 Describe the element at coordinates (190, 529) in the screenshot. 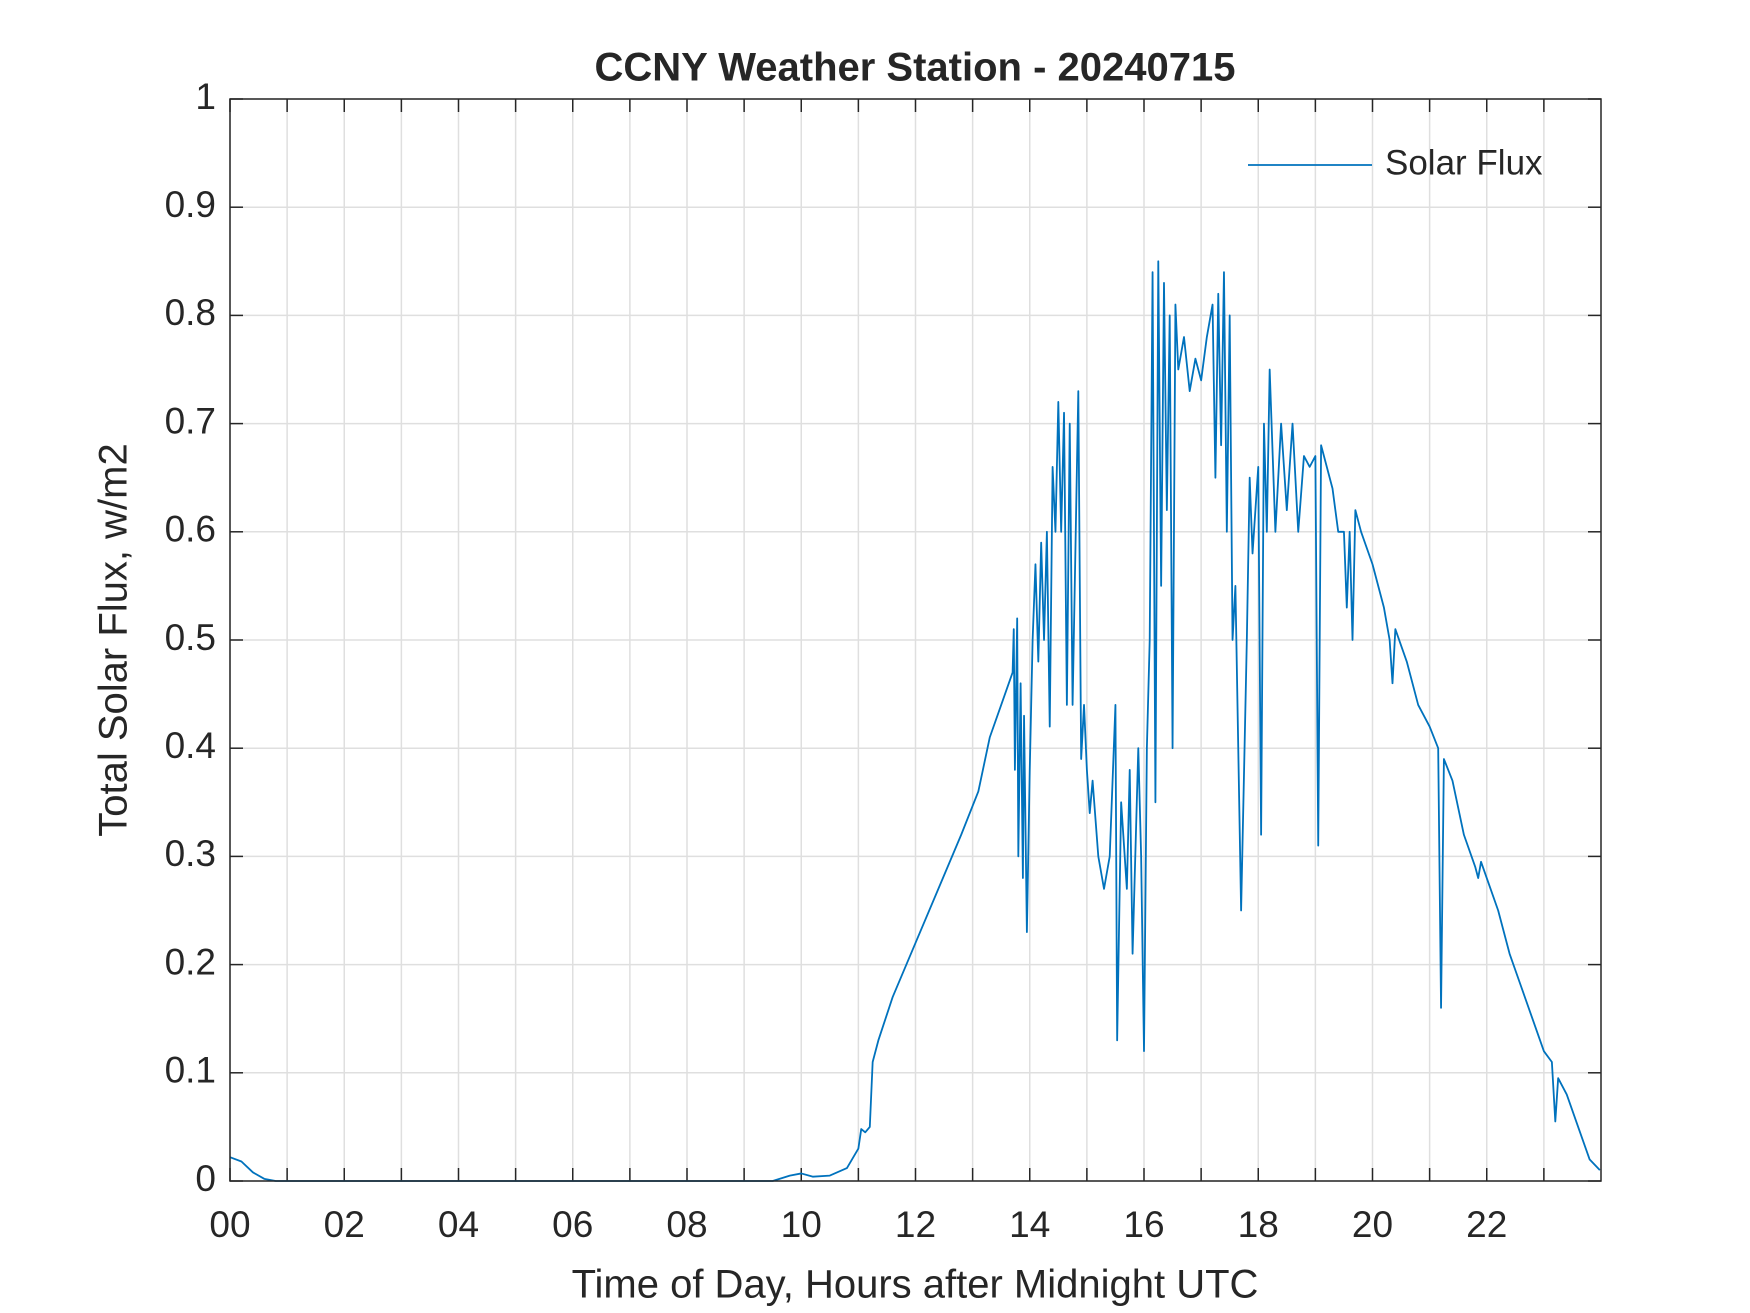

I see `y-tick-label: 0.6` at that location.